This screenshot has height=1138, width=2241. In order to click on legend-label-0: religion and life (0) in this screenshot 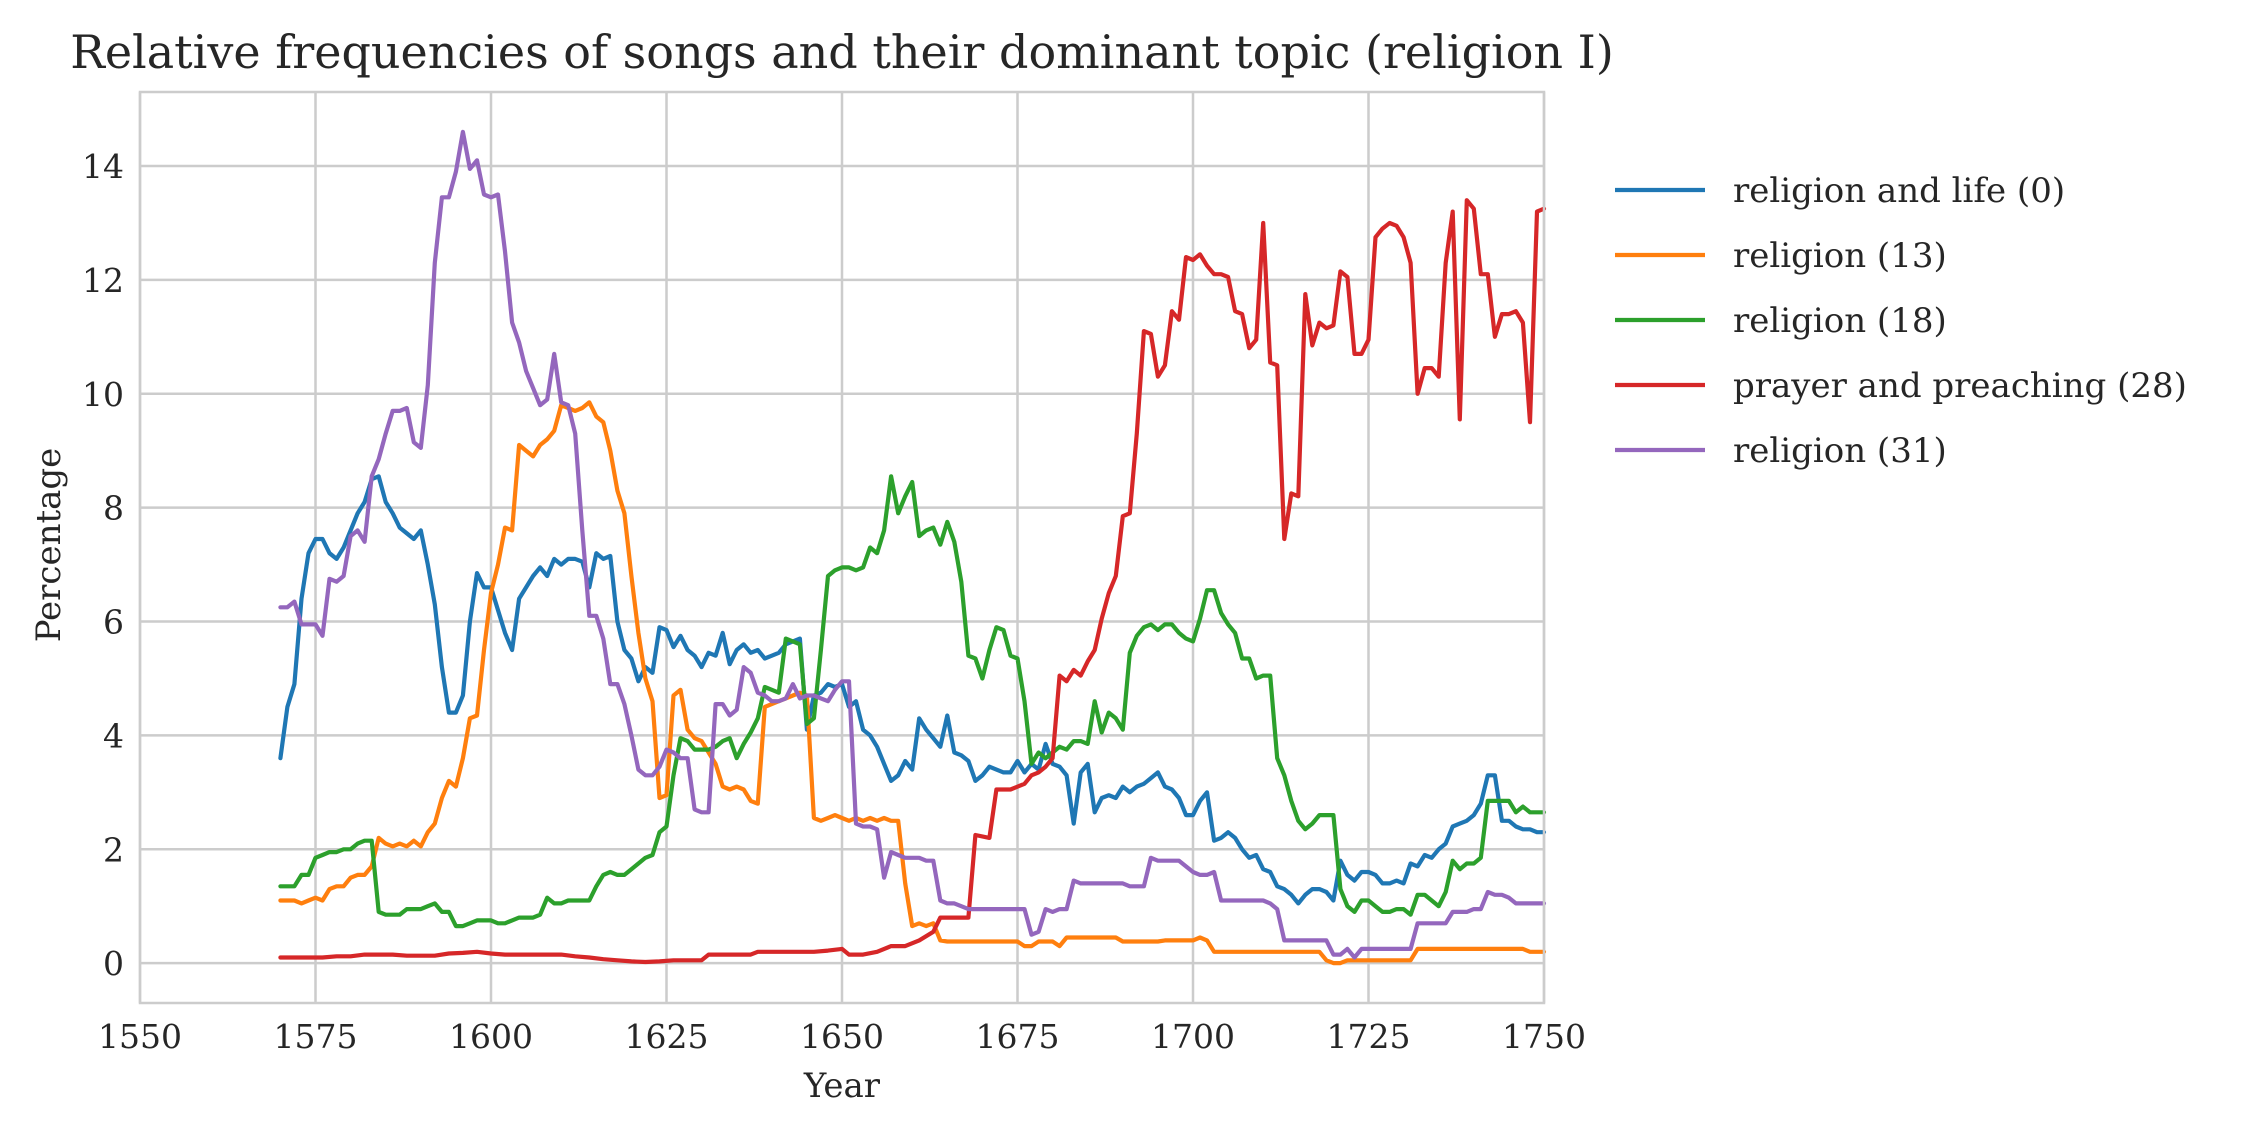, I will do `click(1899, 191)`.